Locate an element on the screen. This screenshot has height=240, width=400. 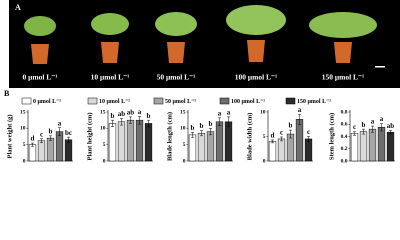
photo-caption: 100 μmol L⁻¹ is located at coordinates (256, 77).